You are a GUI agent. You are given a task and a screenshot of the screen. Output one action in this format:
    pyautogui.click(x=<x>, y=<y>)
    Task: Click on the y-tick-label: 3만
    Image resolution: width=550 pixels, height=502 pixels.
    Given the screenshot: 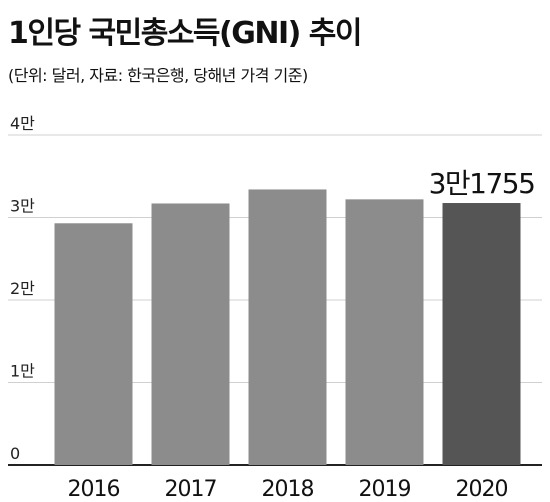 What is the action you would take?
    pyautogui.click(x=22, y=206)
    